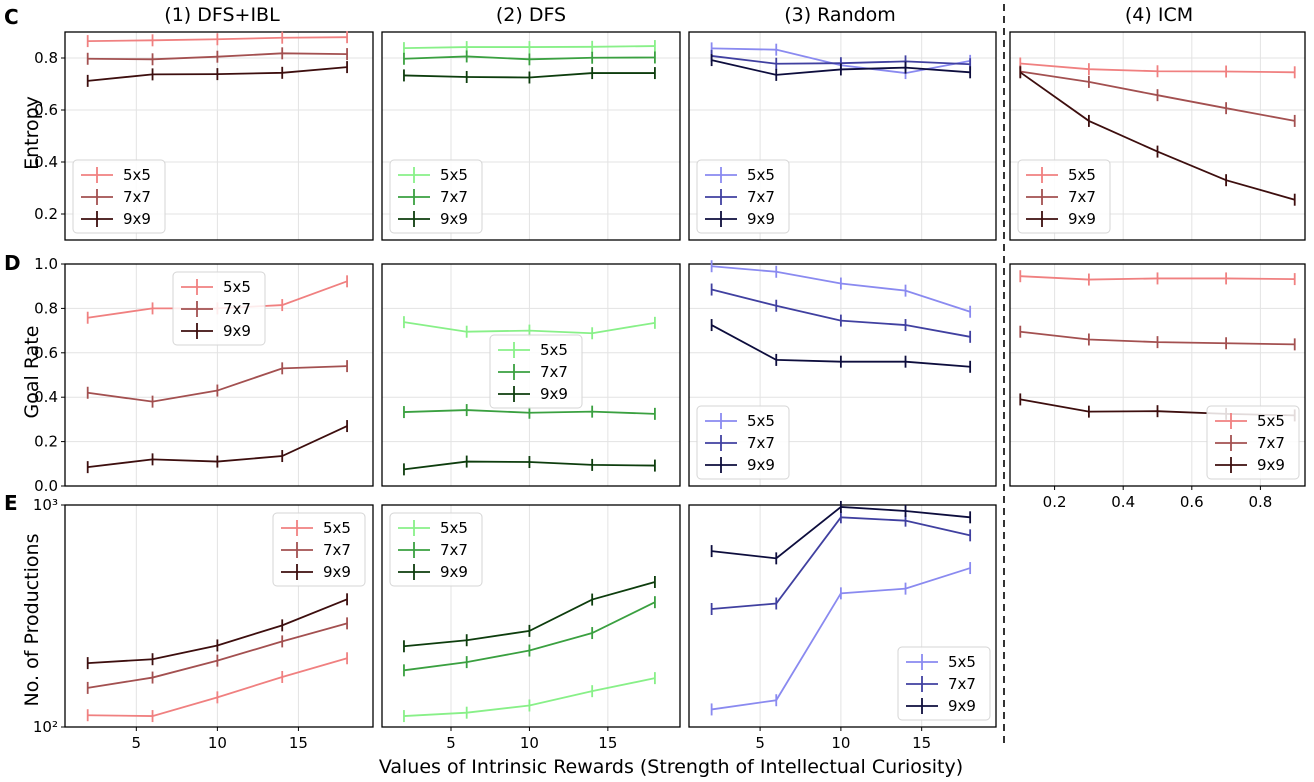  Describe the element at coordinates (1064, 196) in the screenshot. I see `legend-entropy-icm: 5x5 7x7 9x9` at that location.